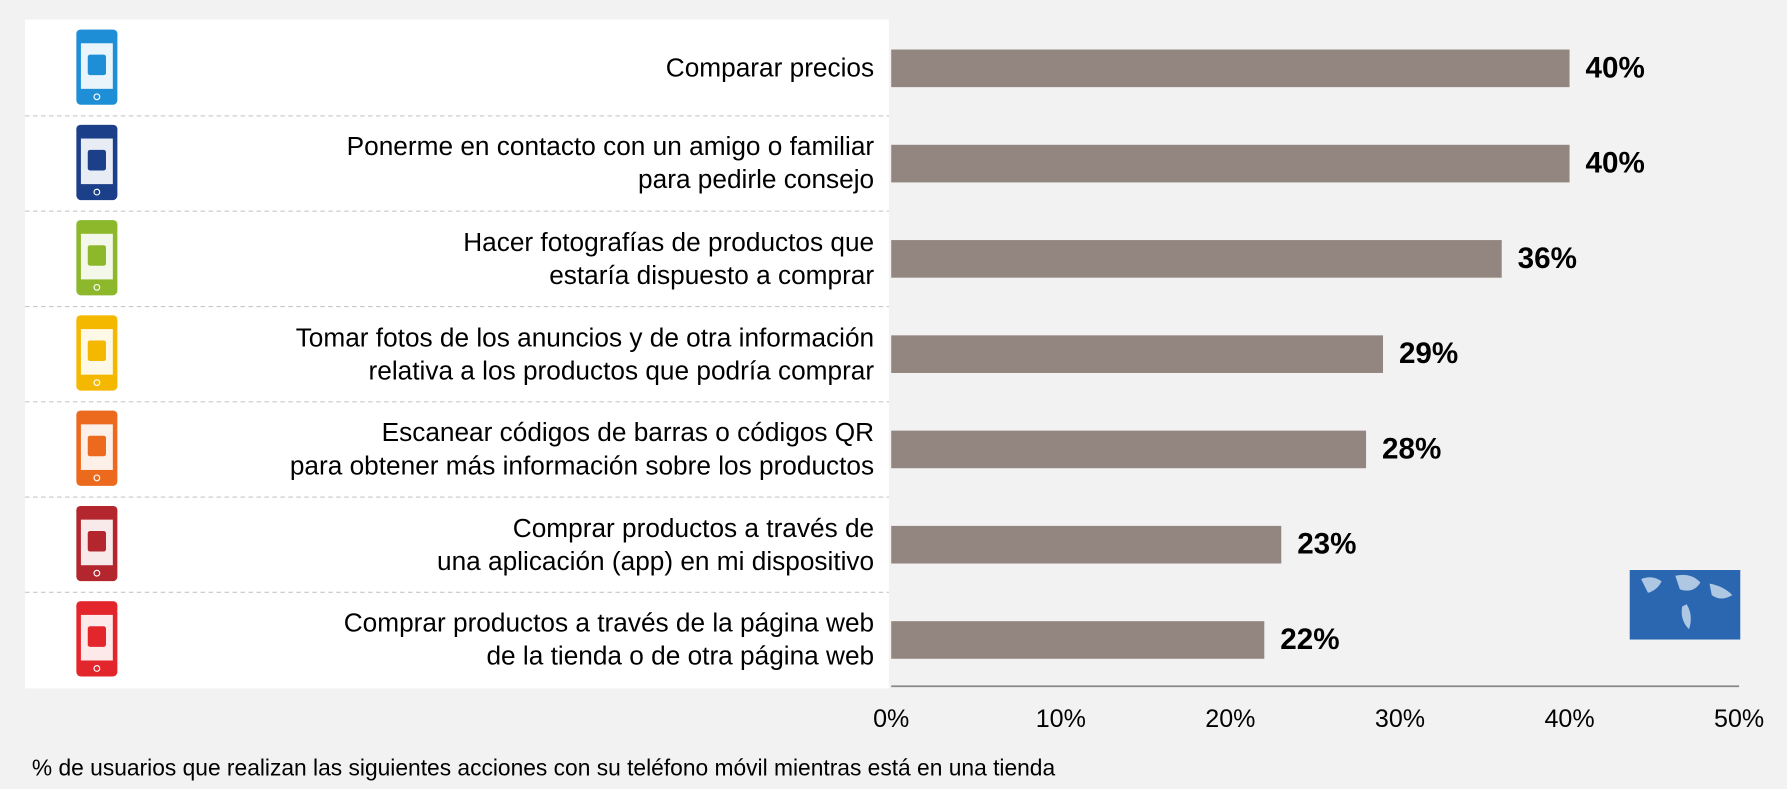 Image resolution: width=1787 pixels, height=789 pixels. Describe the element at coordinates (1685, 605) in the screenshot. I see `world-map` at that location.